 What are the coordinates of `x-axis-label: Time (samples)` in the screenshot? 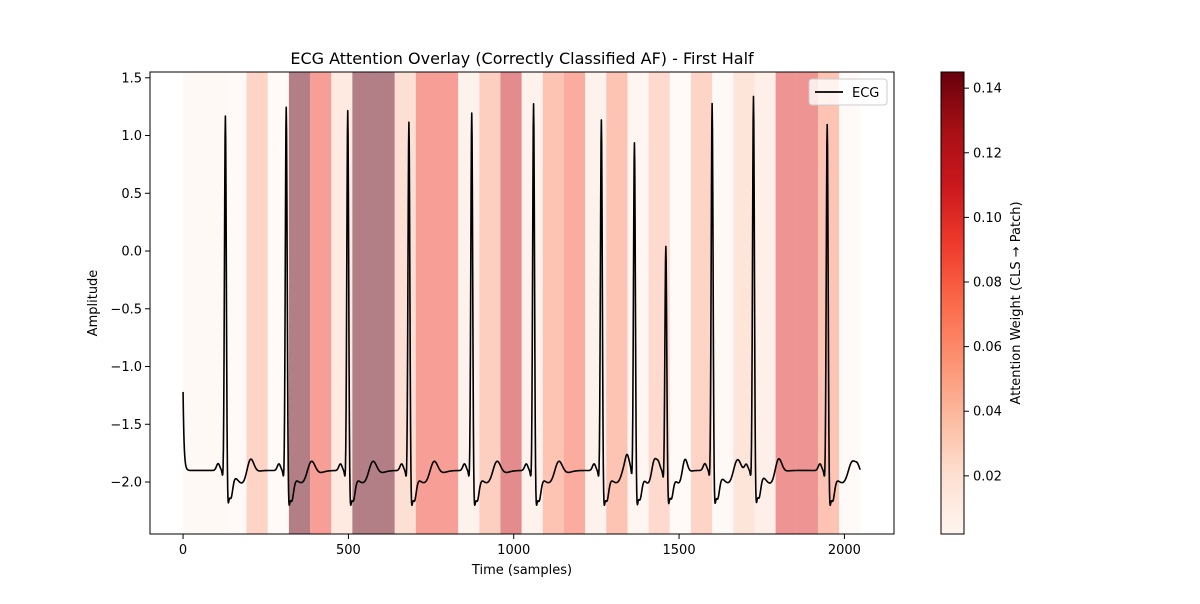 It's located at (521, 570).